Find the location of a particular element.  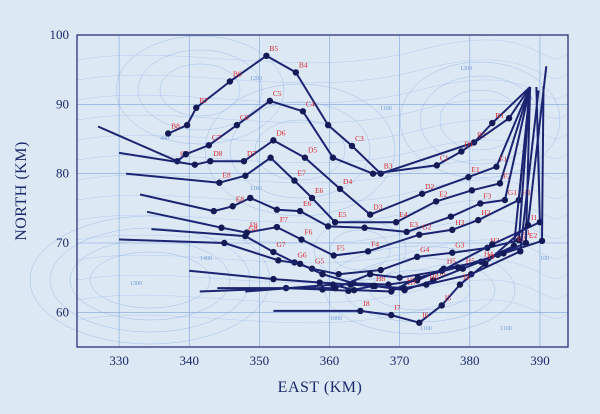

contour-value-label: 1200 is located at coordinates (256, 79).